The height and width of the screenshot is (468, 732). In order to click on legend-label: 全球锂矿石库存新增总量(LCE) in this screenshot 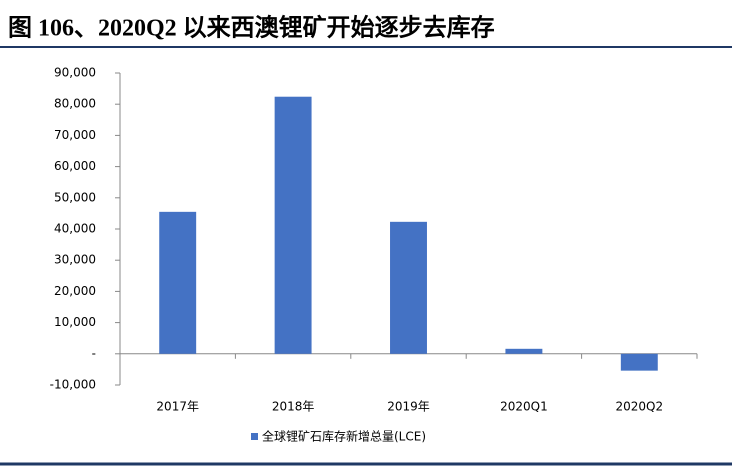, I will do `click(344, 436)`.